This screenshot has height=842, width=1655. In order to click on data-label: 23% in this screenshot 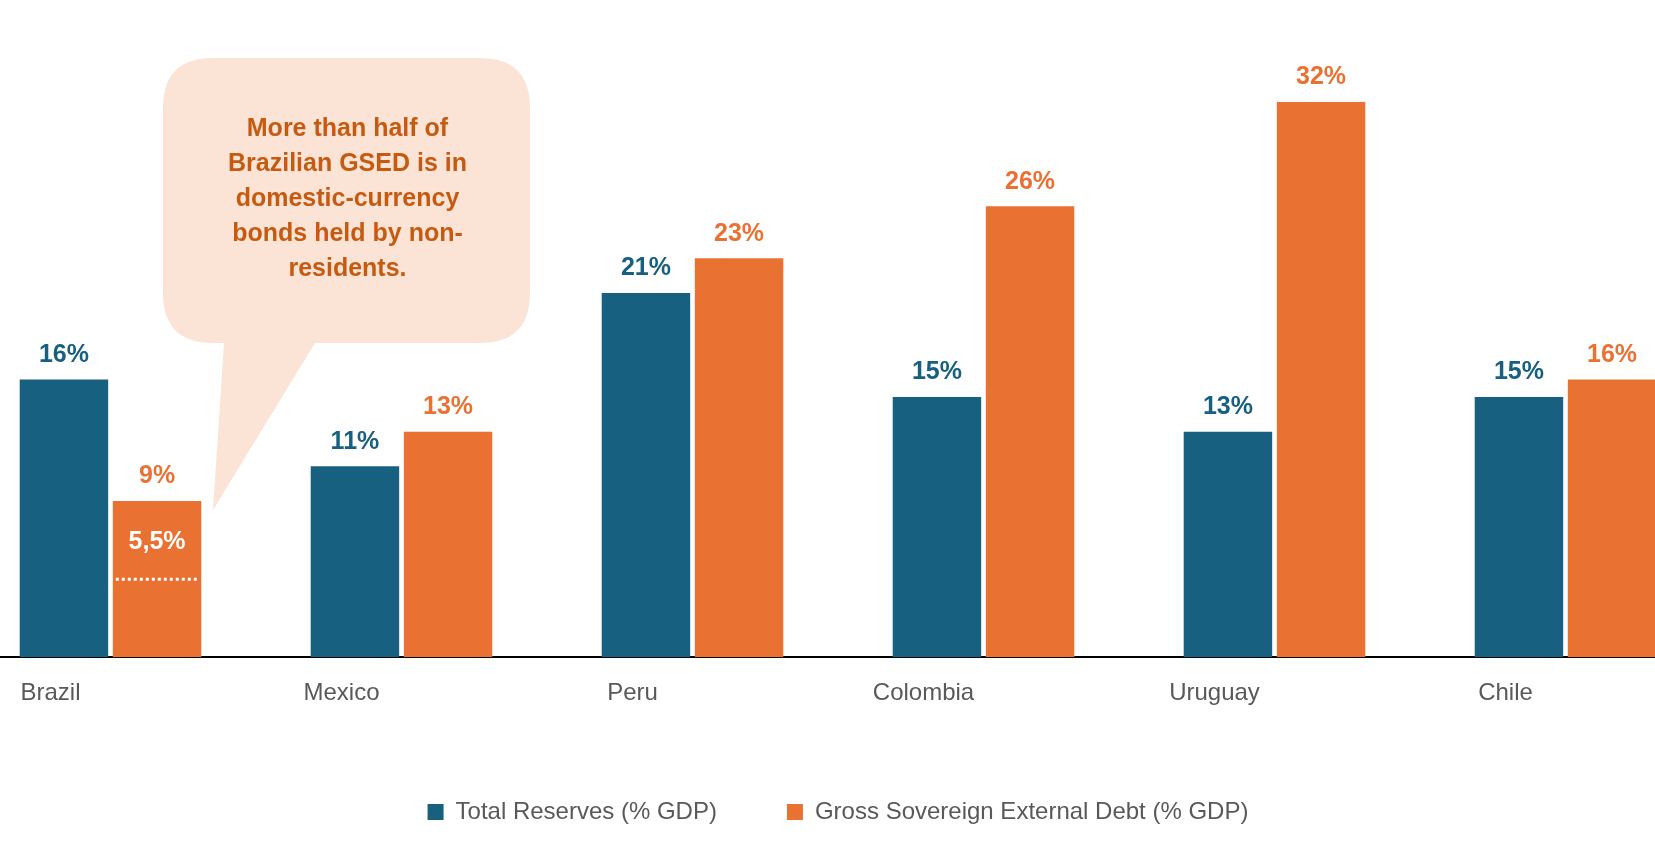, I will do `click(739, 231)`.